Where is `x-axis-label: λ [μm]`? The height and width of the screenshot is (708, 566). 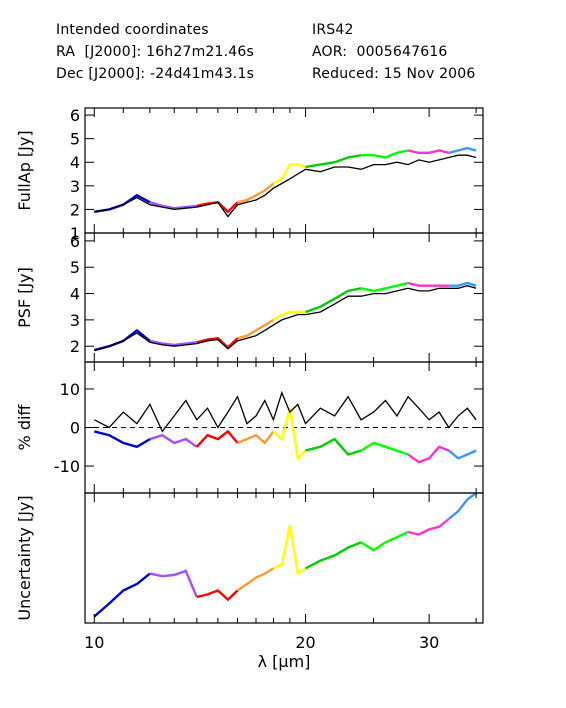
x-axis-label: λ [μm] is located at coordinates (284, 661).